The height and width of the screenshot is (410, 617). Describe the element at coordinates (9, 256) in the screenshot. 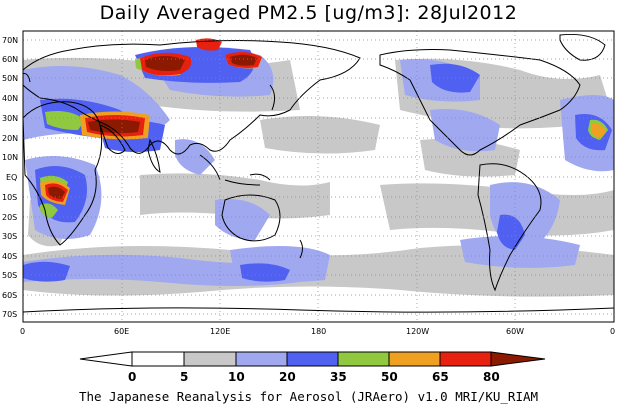

I see `lat-label: 40S` at that location.